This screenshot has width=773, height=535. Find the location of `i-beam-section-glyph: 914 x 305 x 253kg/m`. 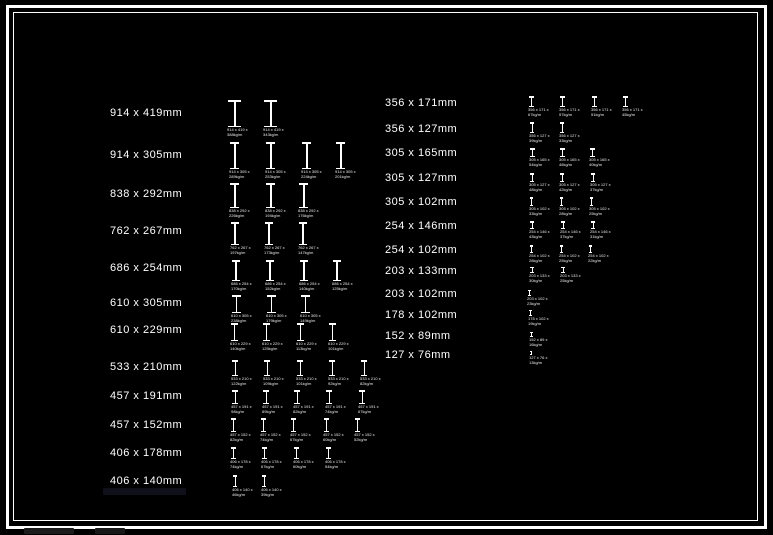

i-beam-section-glyph: 914 x 305 x 253kg/m is located at coordinates (275, 160).